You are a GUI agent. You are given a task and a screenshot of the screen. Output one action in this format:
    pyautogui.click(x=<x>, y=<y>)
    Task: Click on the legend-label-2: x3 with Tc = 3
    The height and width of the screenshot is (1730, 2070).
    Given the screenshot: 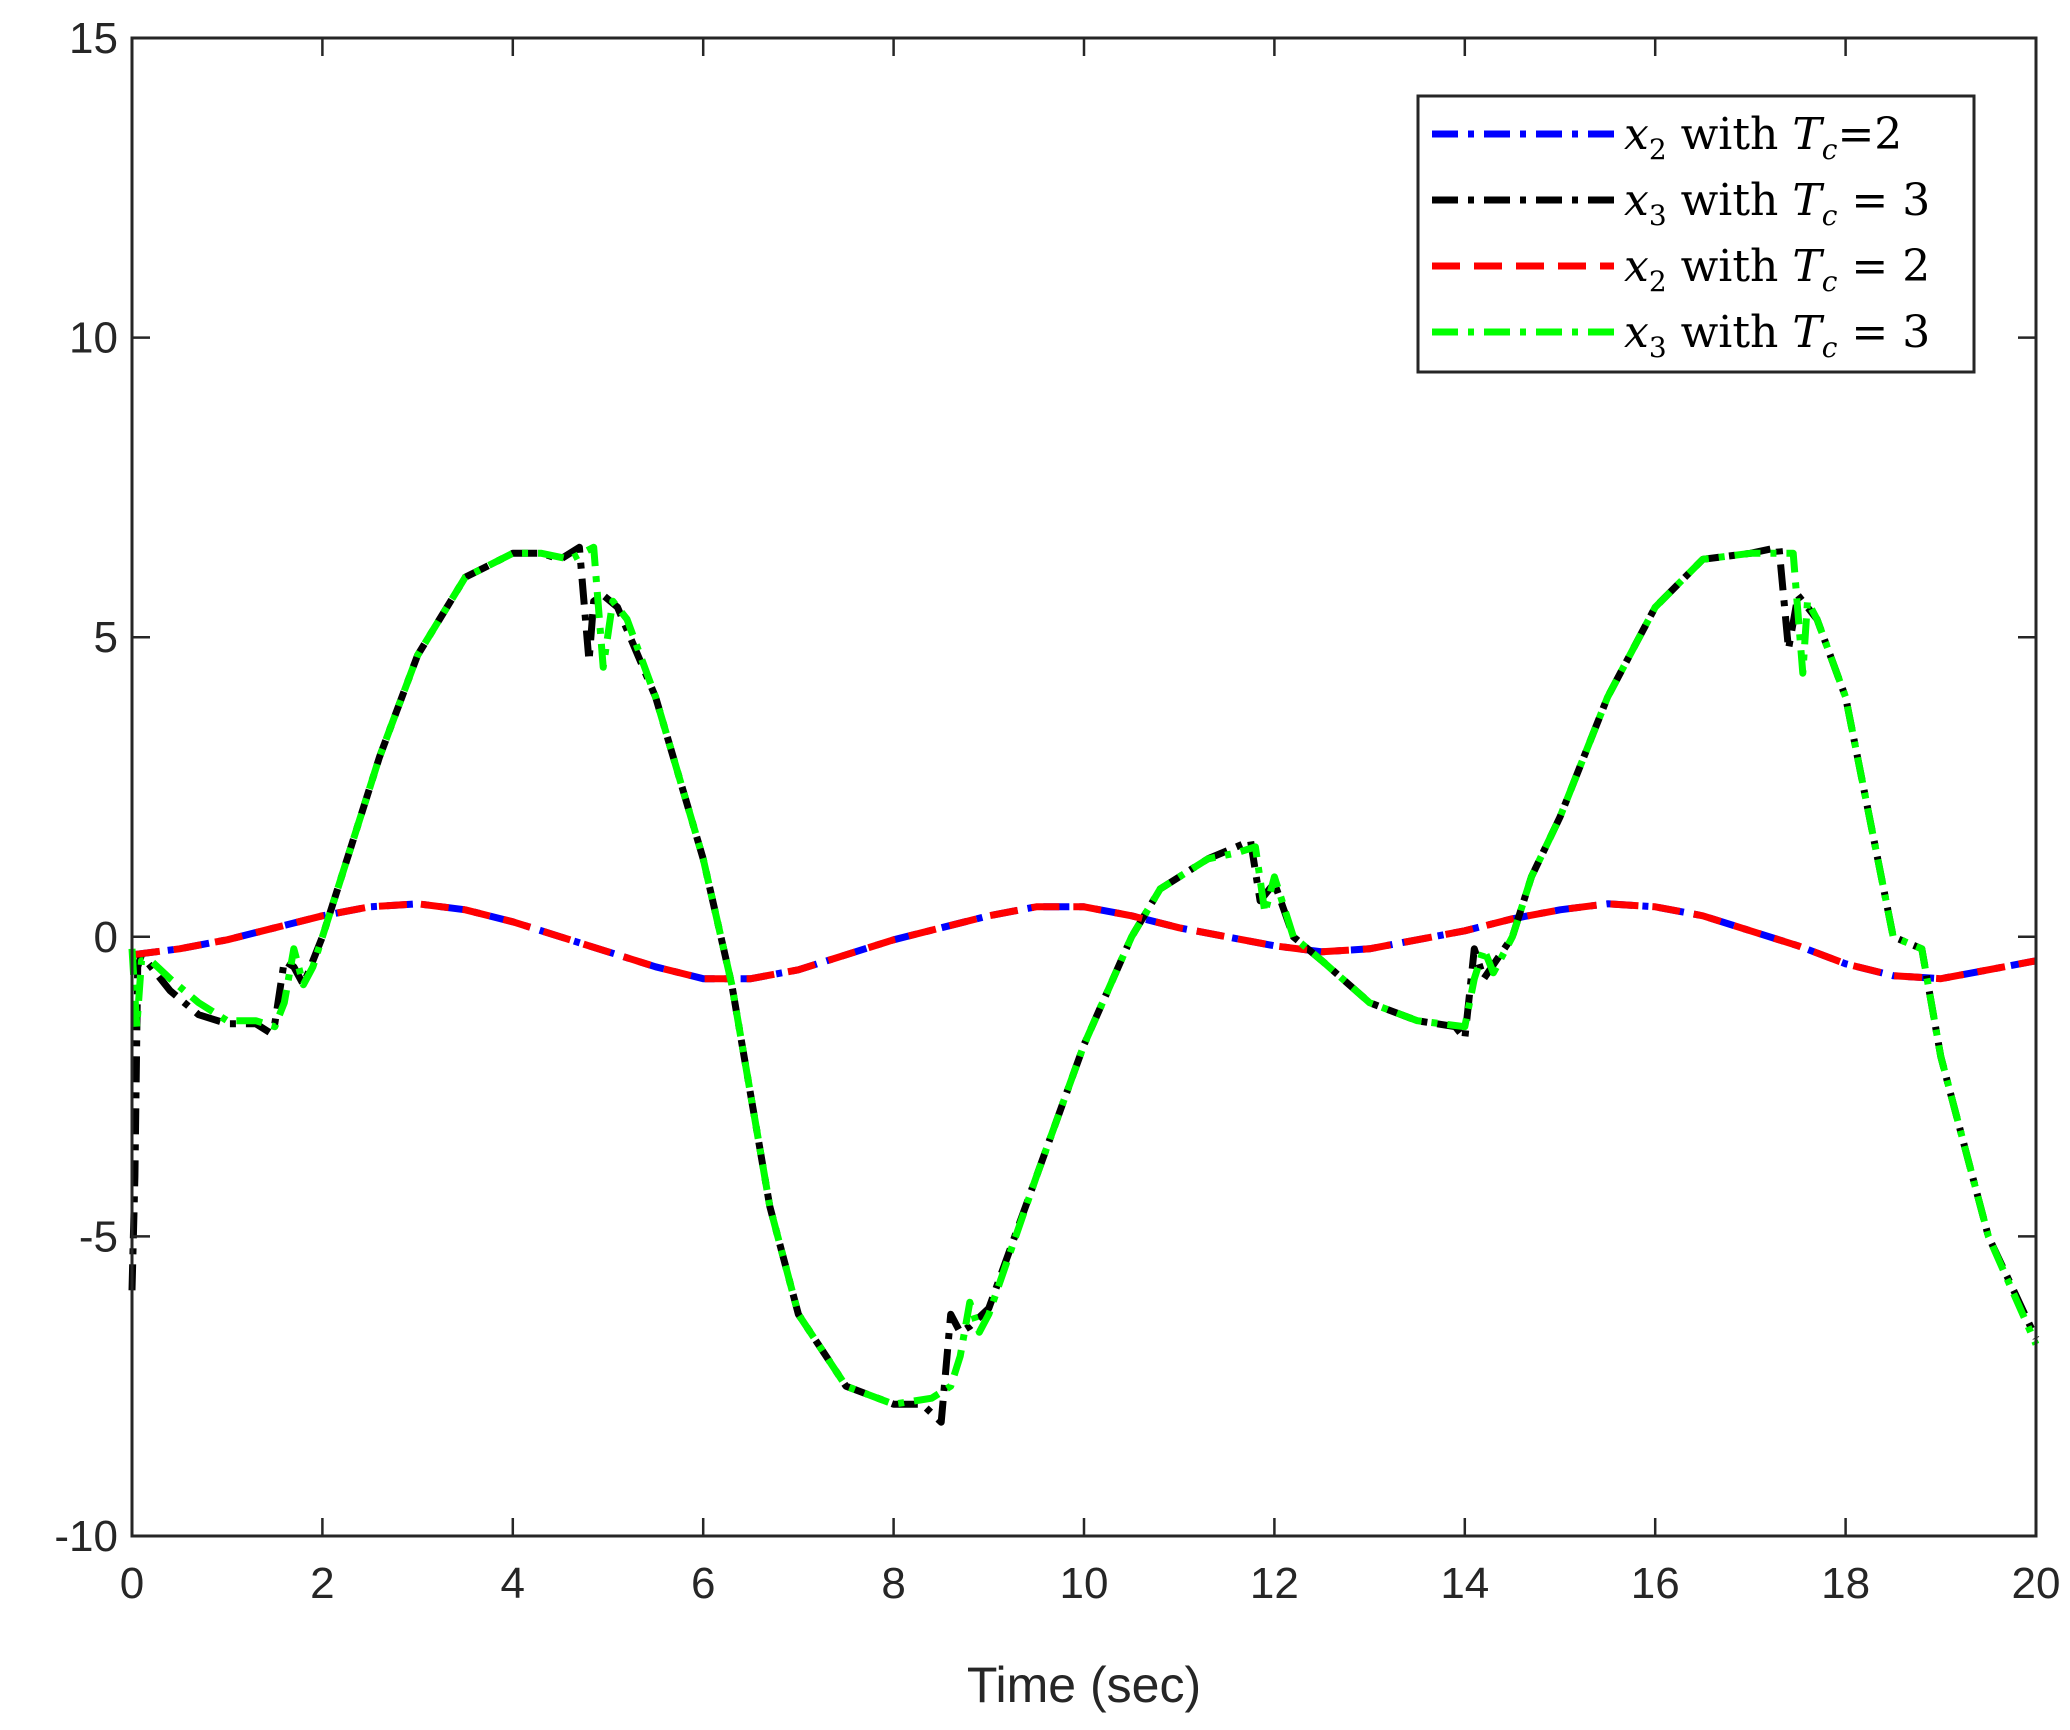 What is the action you would take?
    pyautogui.click(x=1777, y=203)
    